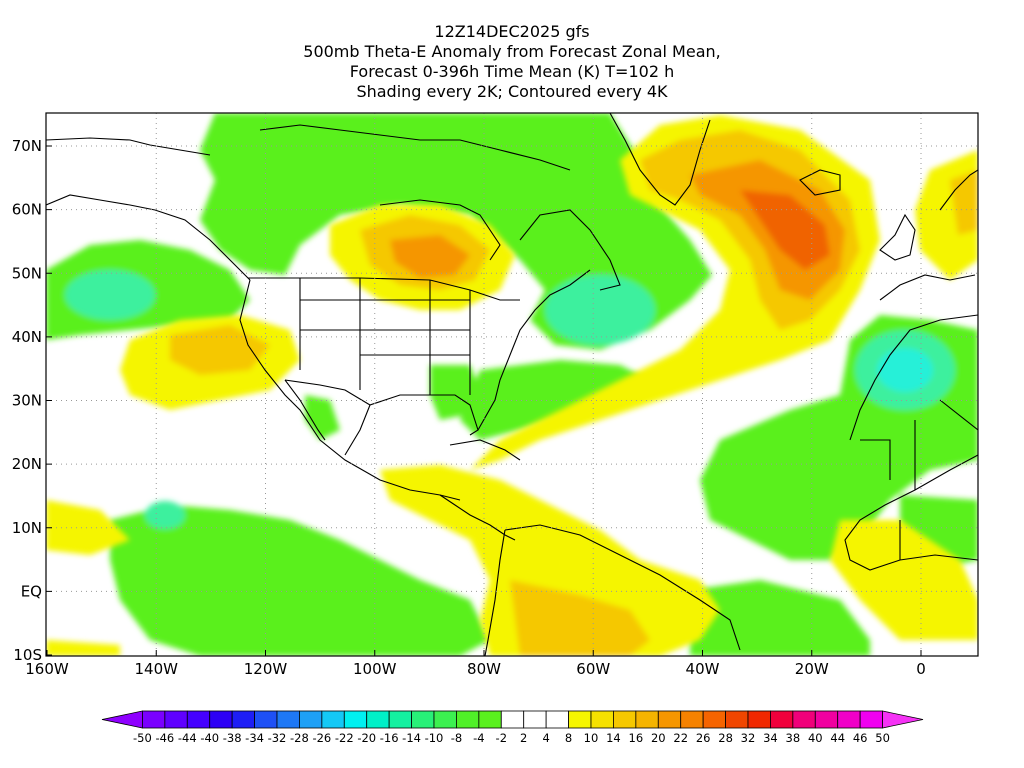 The image size is (1024, 768). I want to click on colorbar-label: 26, so click(703, 738).